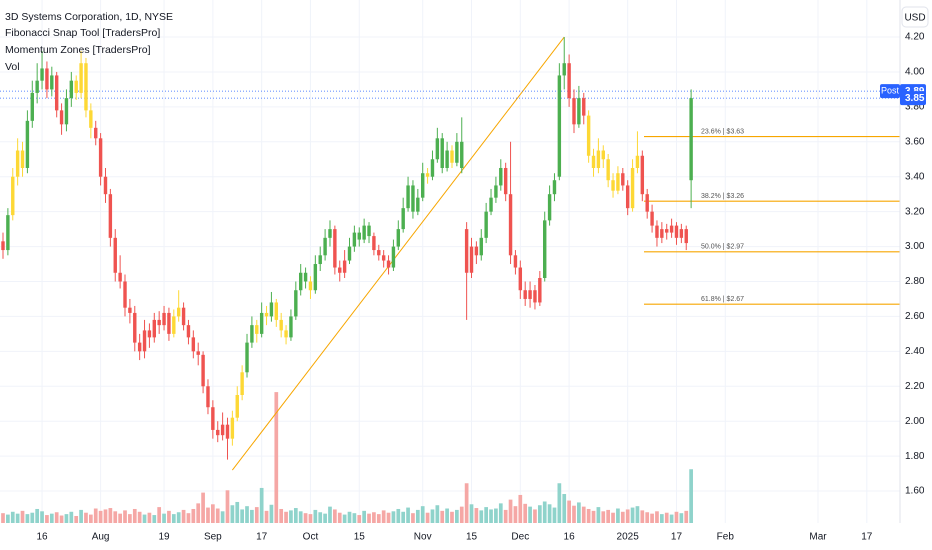 The image size is (932, 550). I want to click on x-tick-label: 16, so click(42, 537).